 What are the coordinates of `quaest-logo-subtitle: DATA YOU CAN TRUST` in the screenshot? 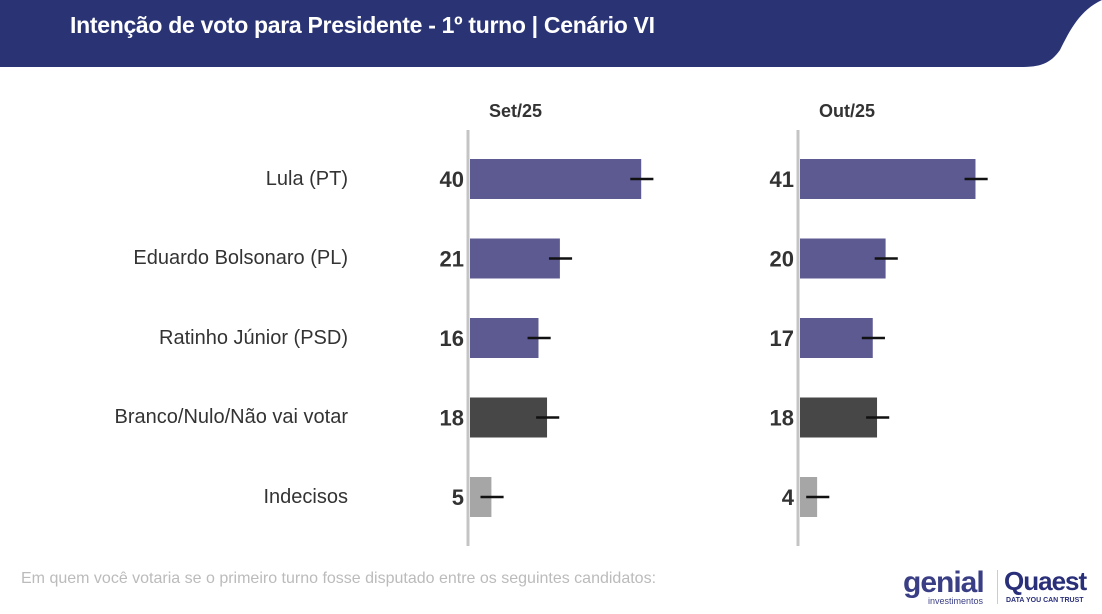 It's located at (1045, 600).